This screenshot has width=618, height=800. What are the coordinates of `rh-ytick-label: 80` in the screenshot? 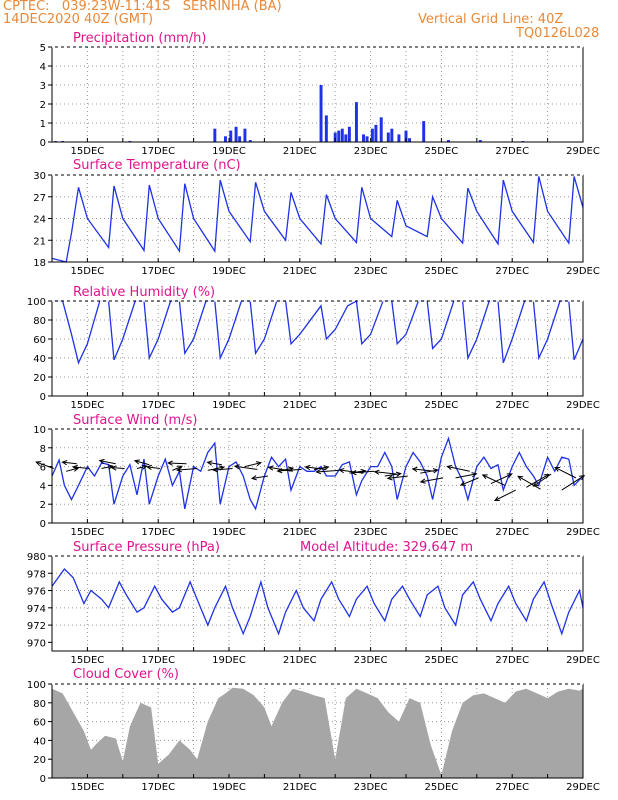 It's located at (39, 321).